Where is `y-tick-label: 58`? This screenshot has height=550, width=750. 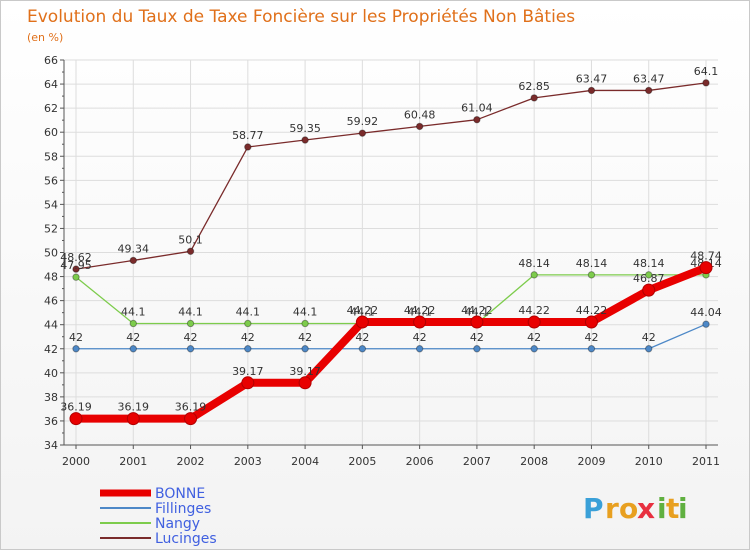 y-tick-label: 58 is located at coordinates (51, 156).